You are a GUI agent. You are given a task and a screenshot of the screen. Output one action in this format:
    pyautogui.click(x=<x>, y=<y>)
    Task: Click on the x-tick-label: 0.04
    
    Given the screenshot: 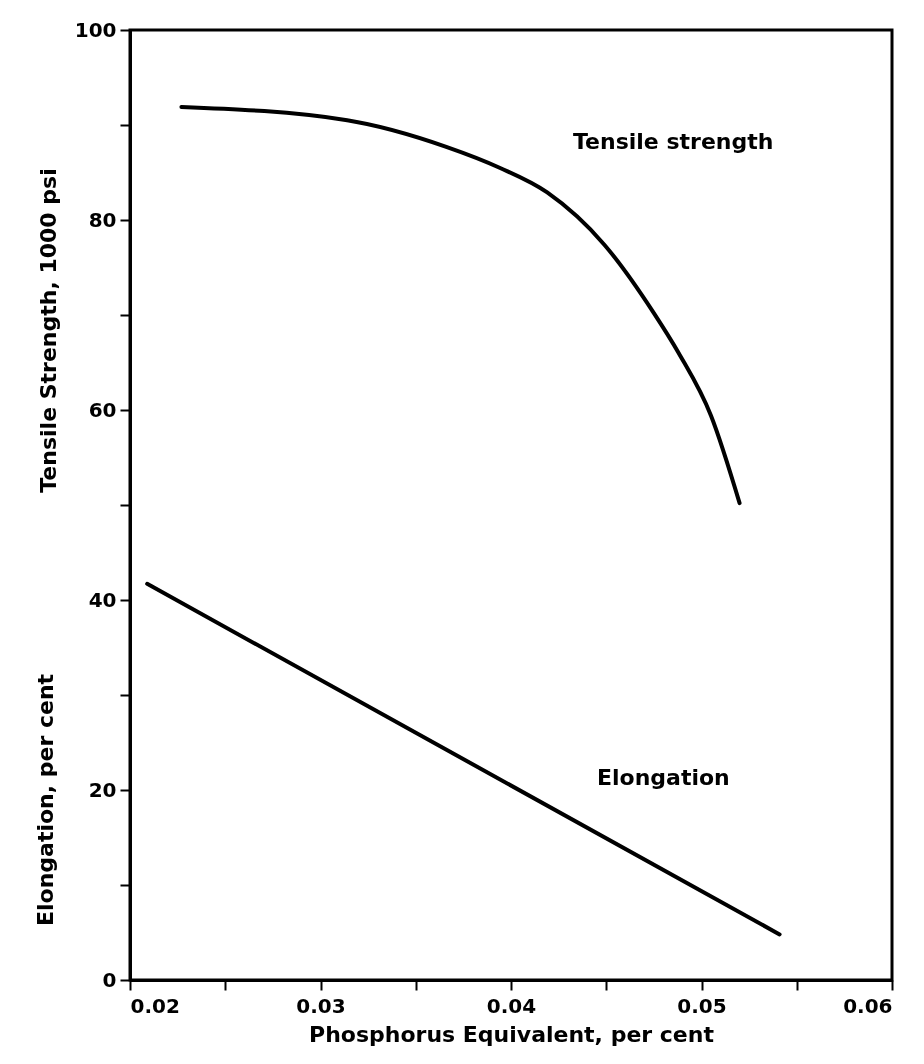 What is the action you would take?
    pyautogui.click(x=511, y=1005)
    